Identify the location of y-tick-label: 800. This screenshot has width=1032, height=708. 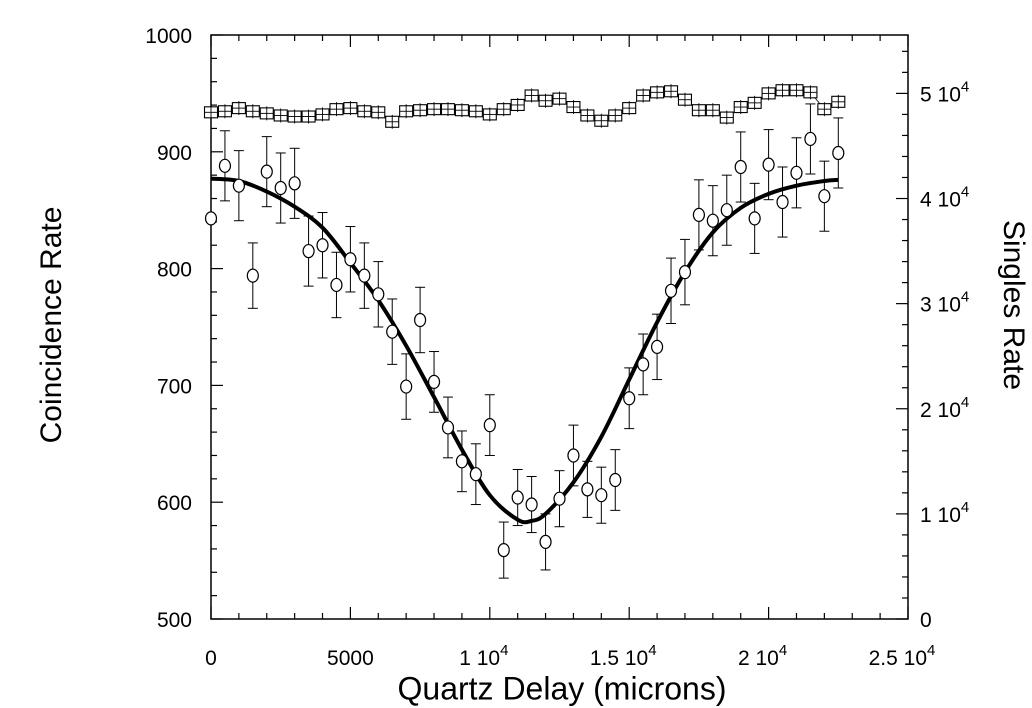
(174, 270).